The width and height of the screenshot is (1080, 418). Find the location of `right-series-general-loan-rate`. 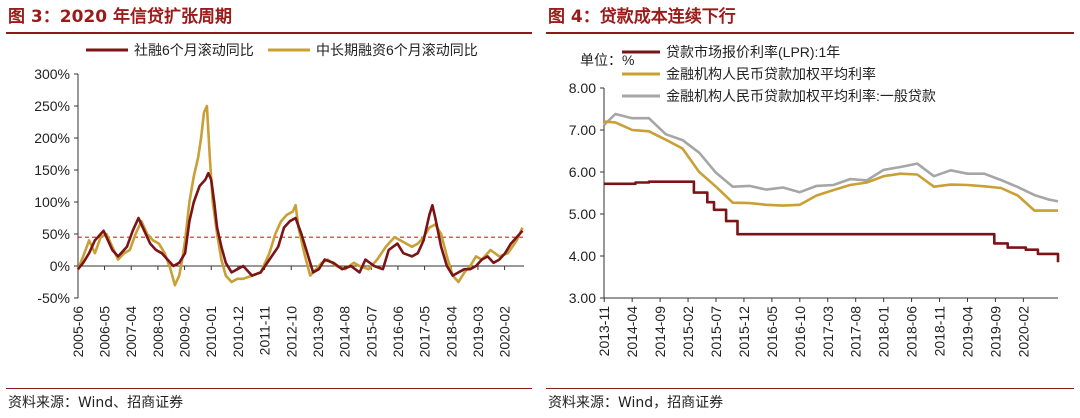

right-series-general-loan-rate is located at coordinates (831, 157).